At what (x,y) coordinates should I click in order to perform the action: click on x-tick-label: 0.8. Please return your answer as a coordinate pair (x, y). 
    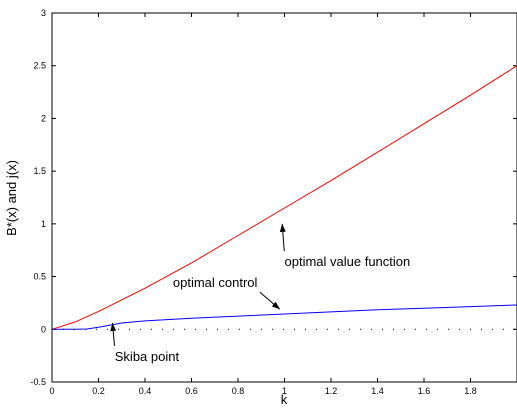
    Looking at the image, I should click on (238, 391).